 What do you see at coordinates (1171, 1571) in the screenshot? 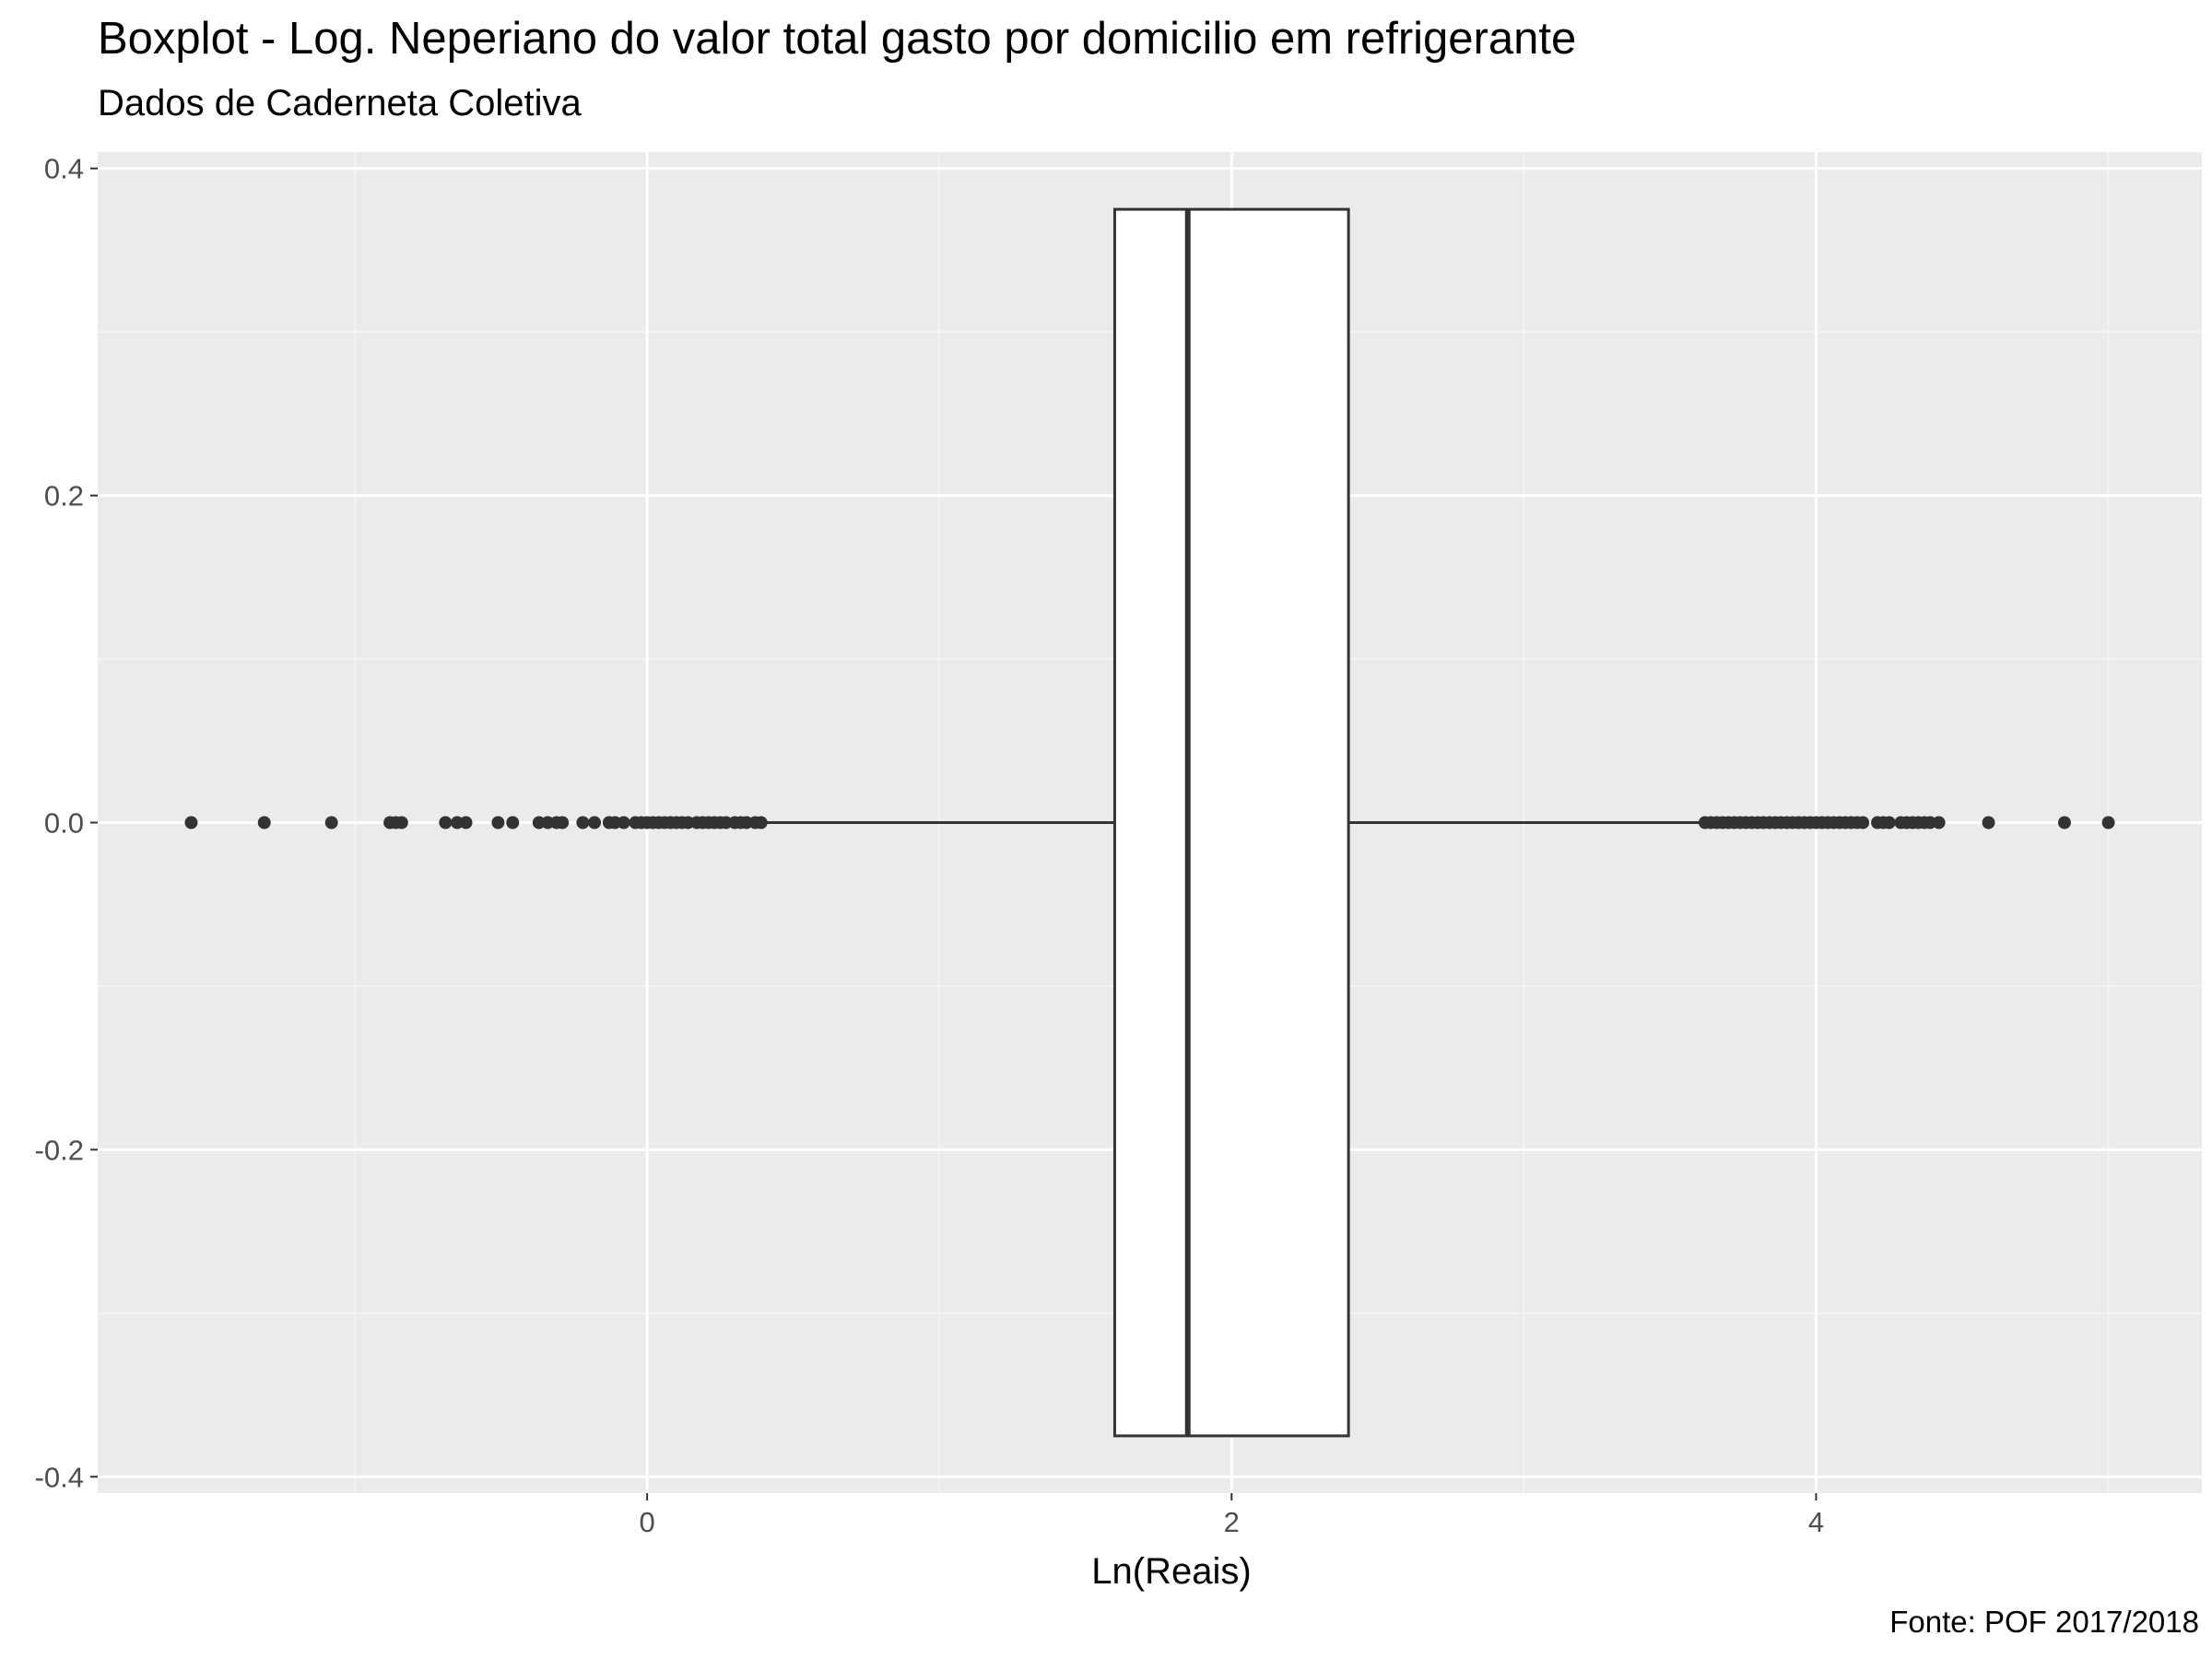
I see `x-axis-title: Ln(Reais)` at bounding box center [1171, 1571].